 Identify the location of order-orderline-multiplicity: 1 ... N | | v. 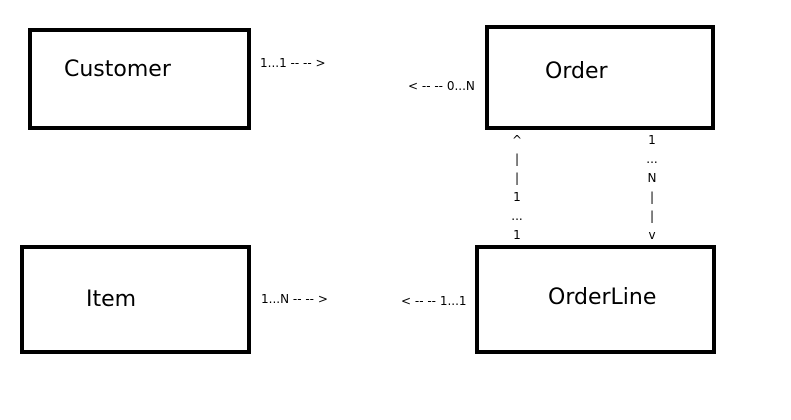
(652, 188).